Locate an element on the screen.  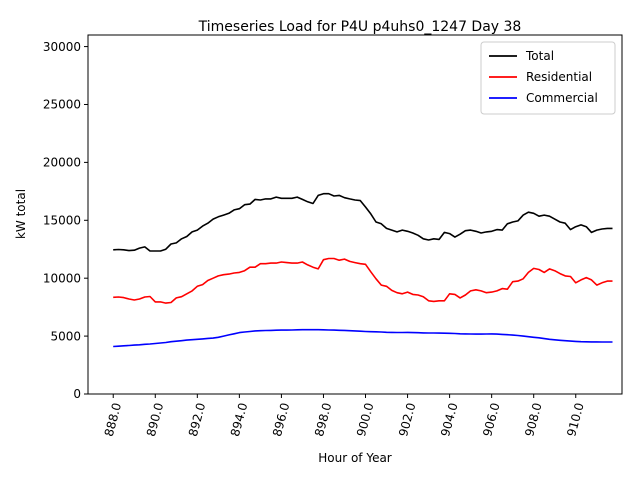
y-tick-label: 25000 is located at coordinates (62, 105).